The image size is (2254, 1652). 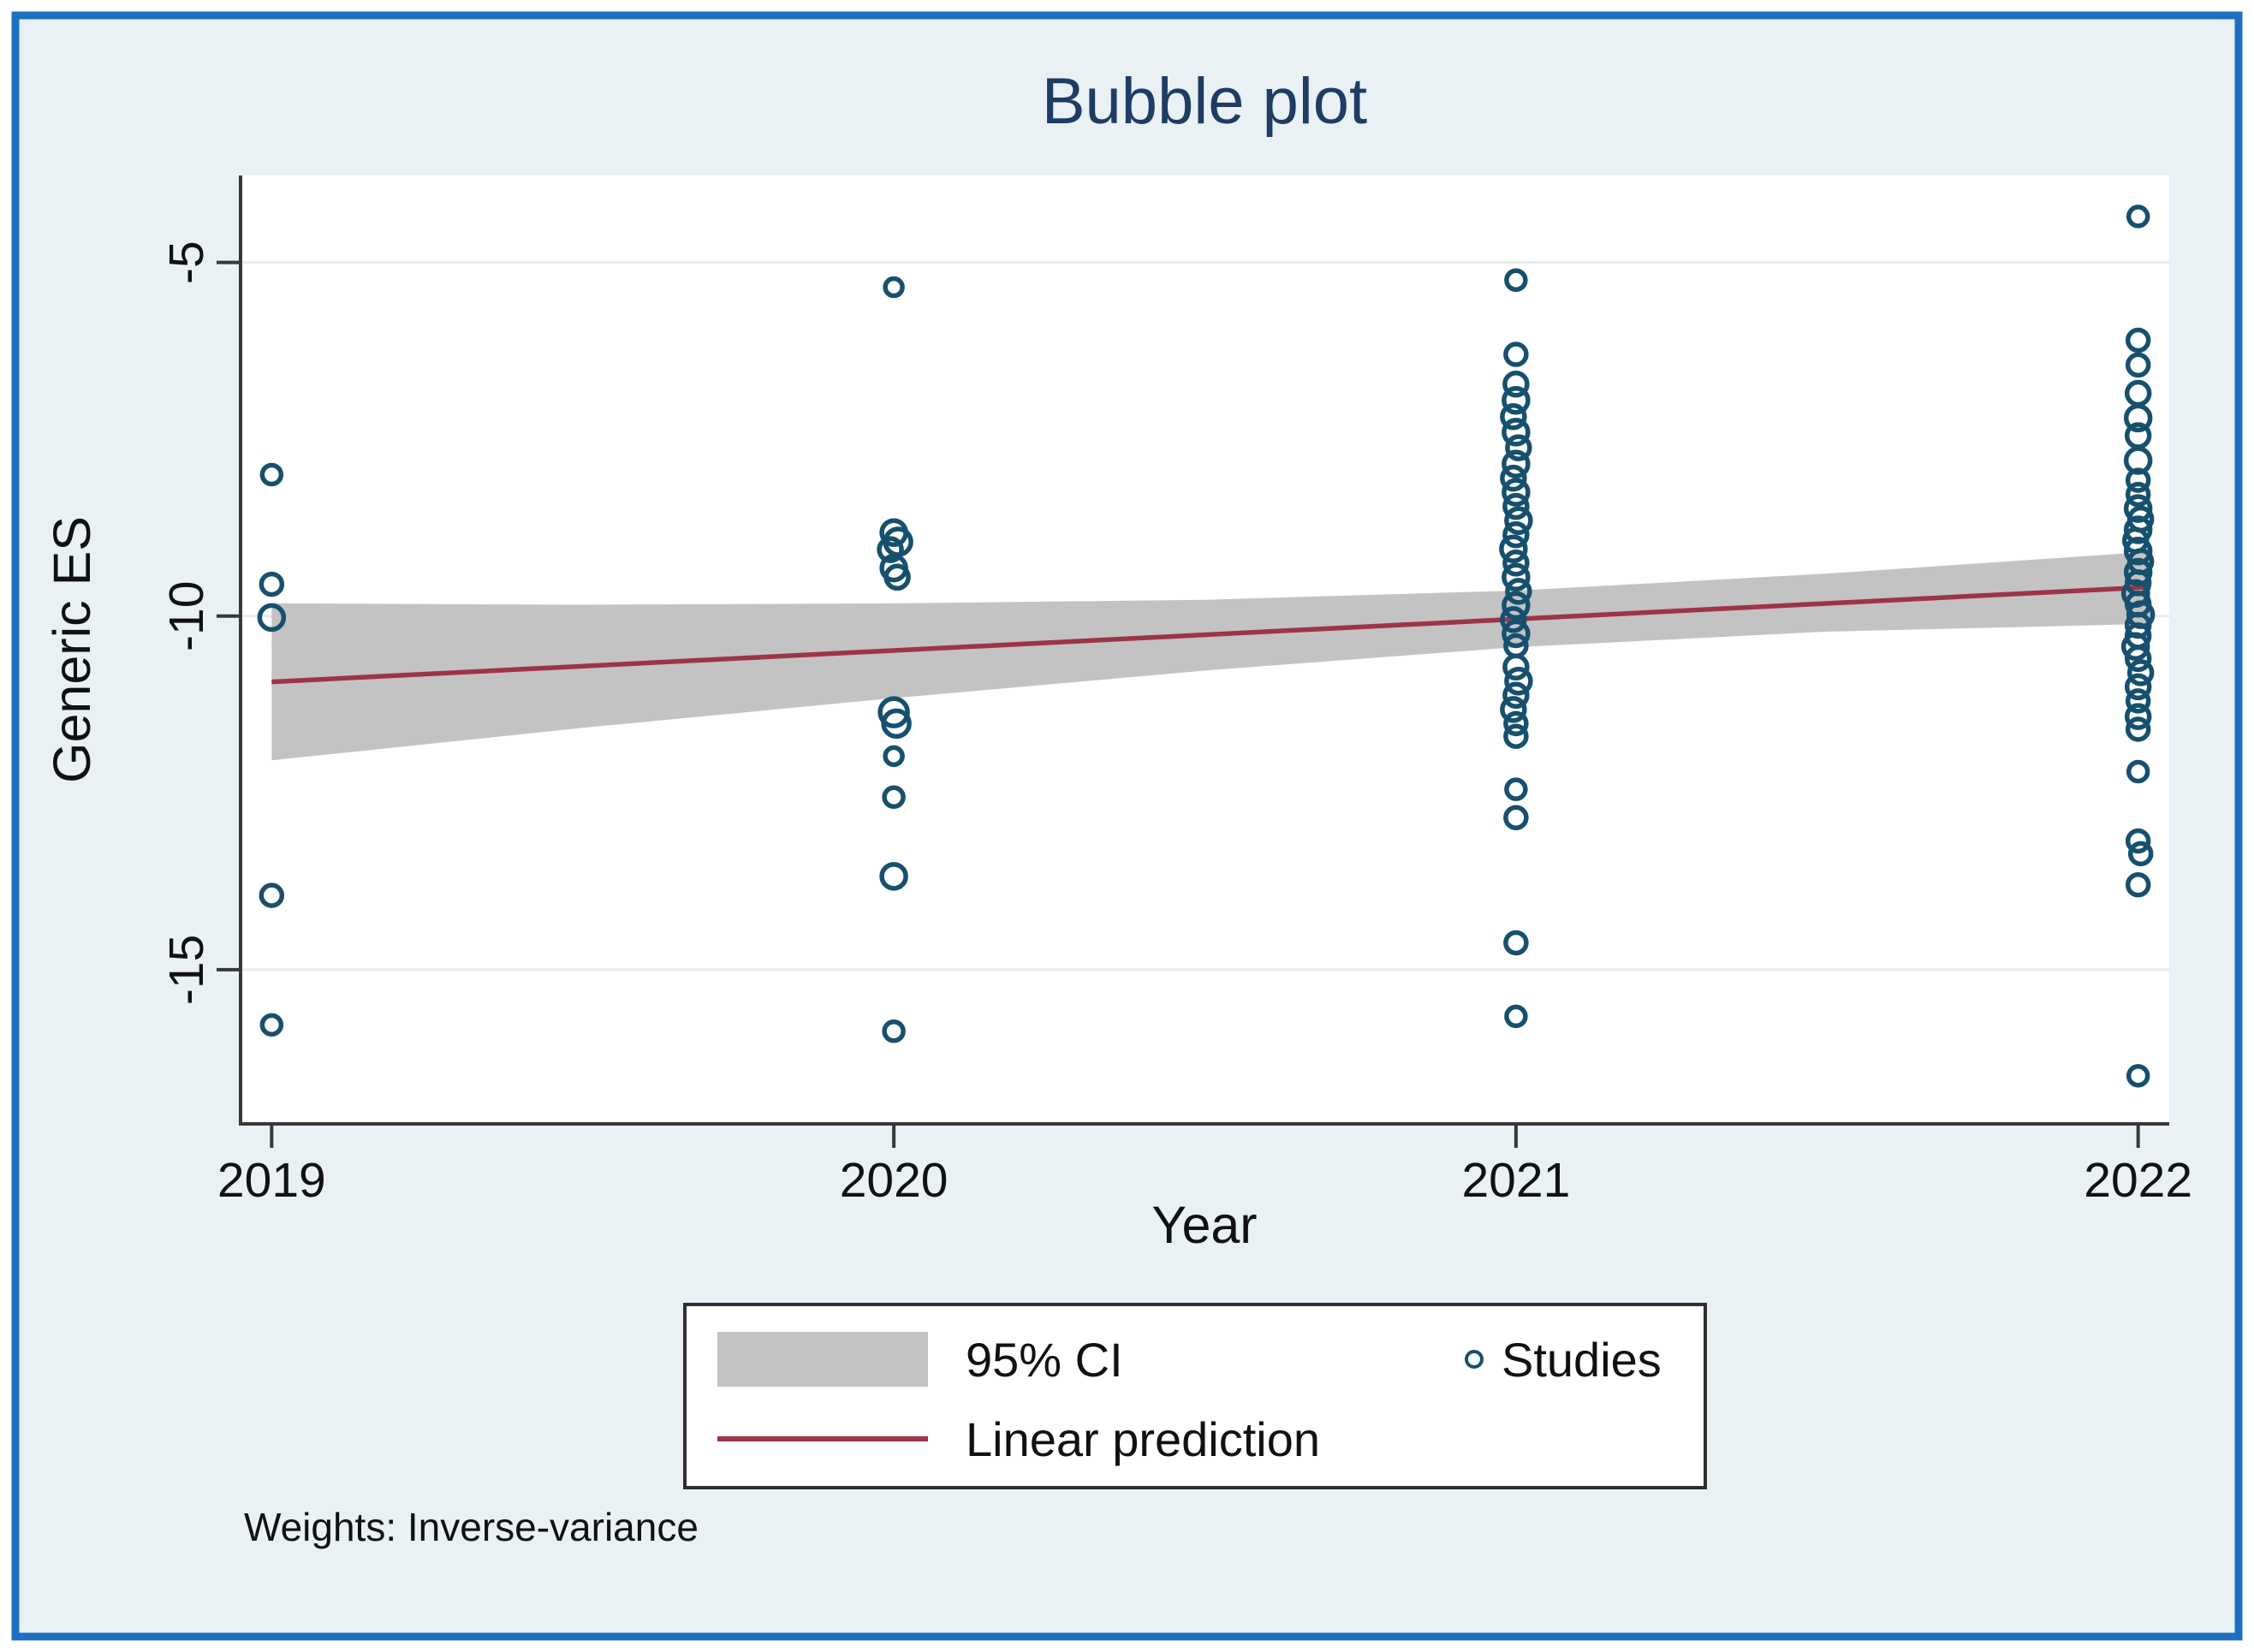 I want to click on x-tick-label: 2019, so click(x=271, y=1180).